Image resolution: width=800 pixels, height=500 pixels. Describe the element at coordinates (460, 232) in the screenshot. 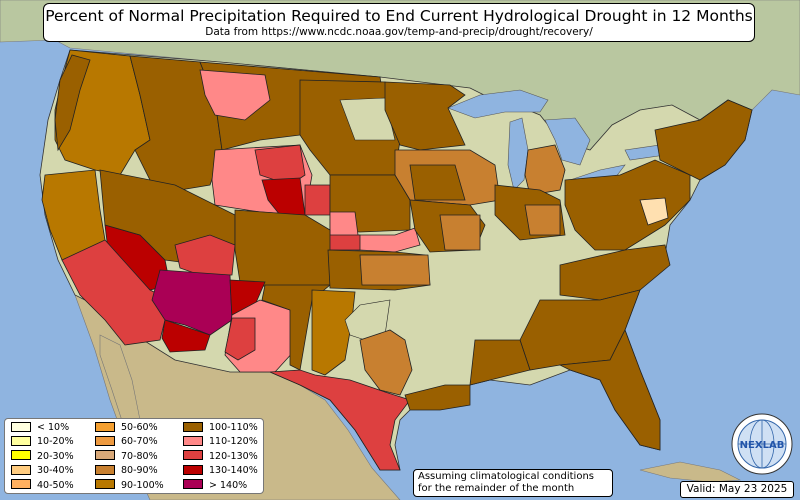

I see `region-missouri-tan` at that location.